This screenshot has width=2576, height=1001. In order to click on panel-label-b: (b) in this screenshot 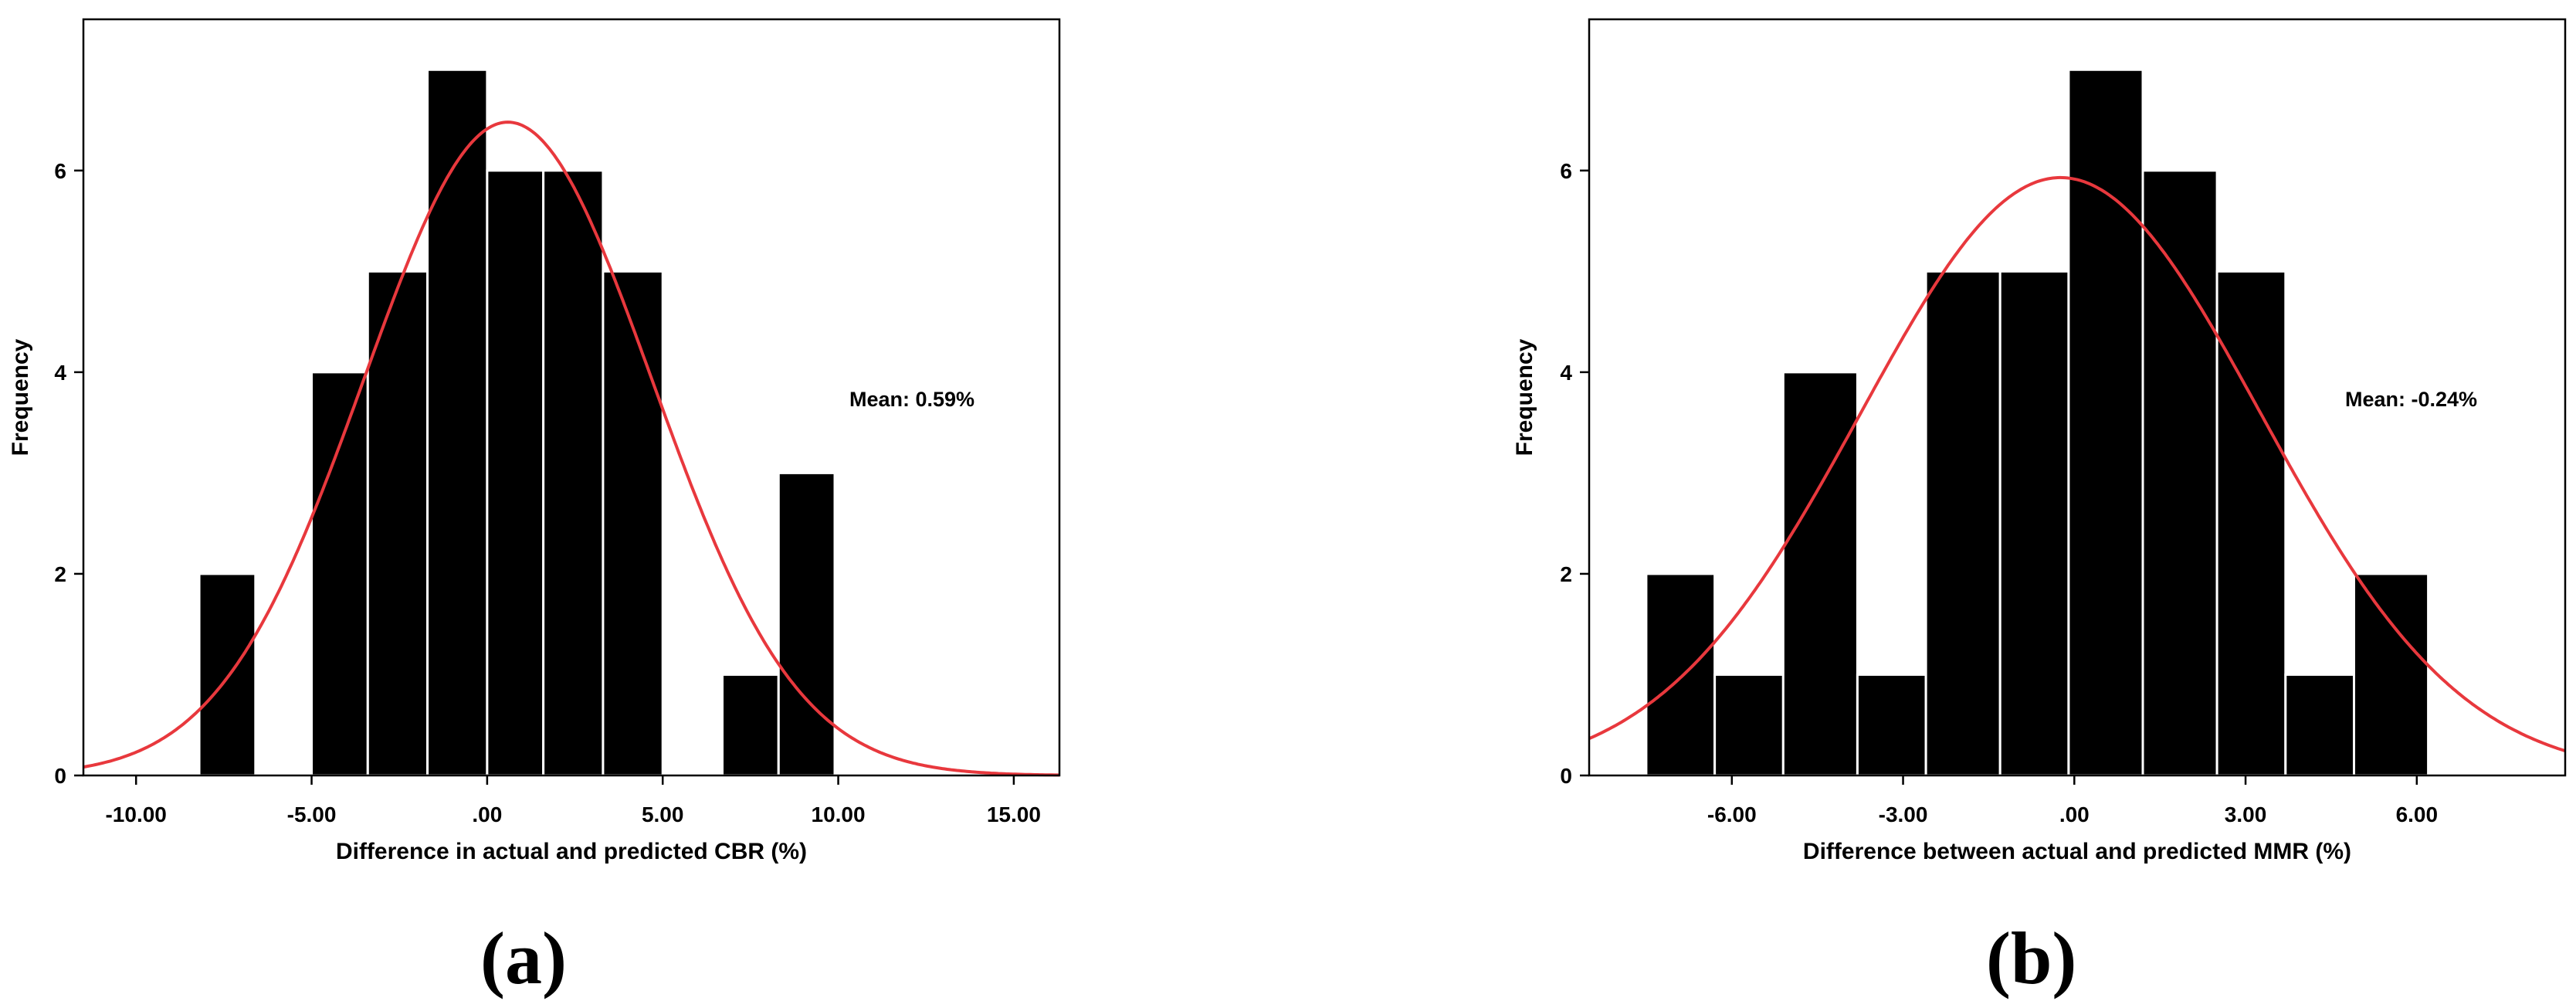, I will do `click(2031, 958)`.